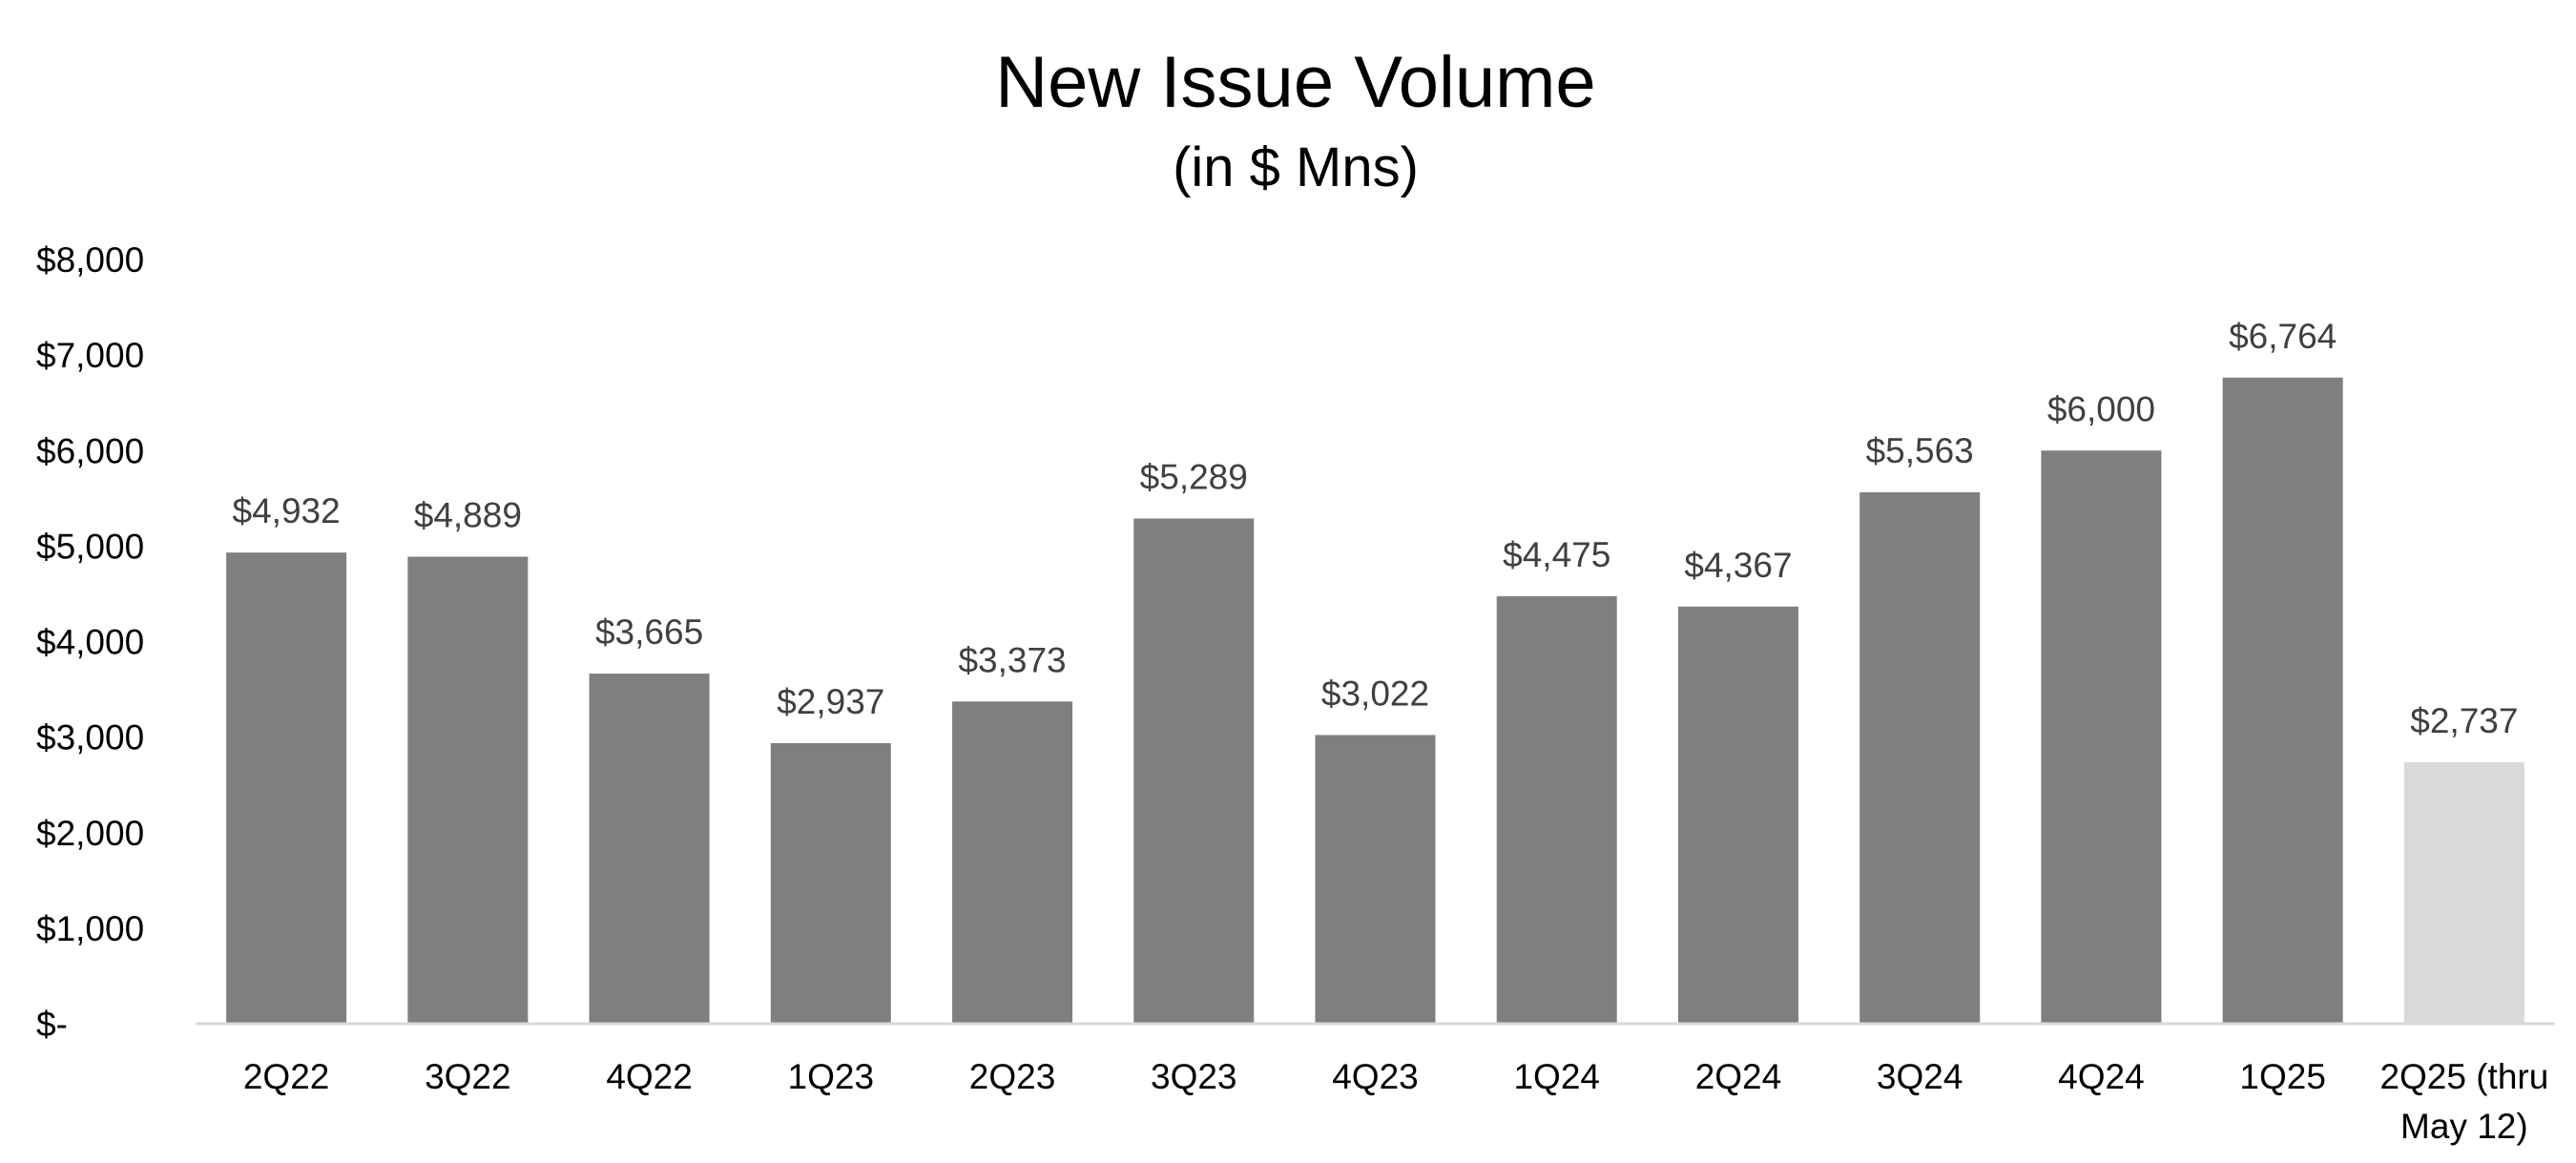 The height and width of the screenshot is (1163, 2576). What do you see at coordinates (2464, 720) in the screenshot?
I see `data-label: $2,737` at bounding box center [2464, 720].